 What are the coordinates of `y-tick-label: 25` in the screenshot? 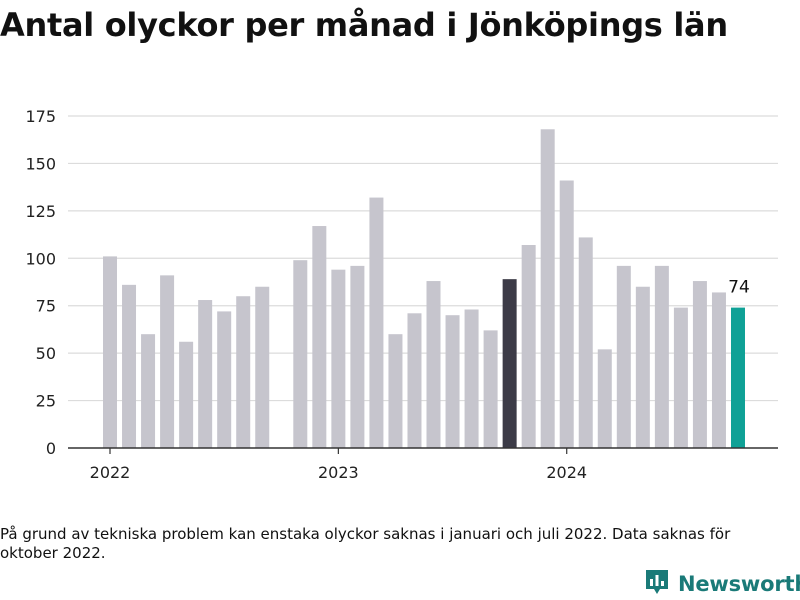 It's located at (46, 401).